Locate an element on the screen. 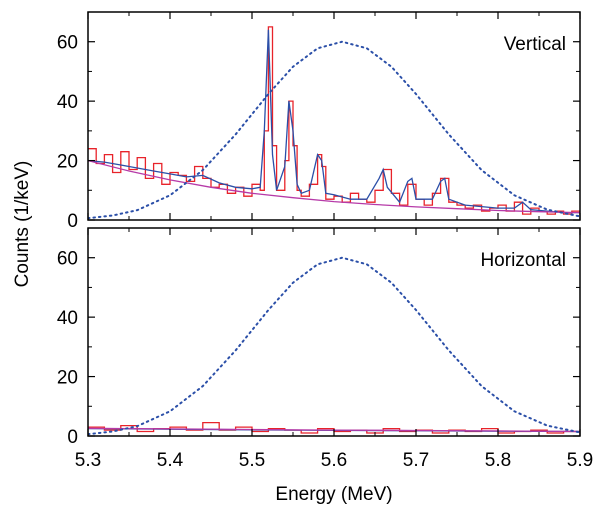  x-tick-label: 5.9 is located at coordinates (580, 460).